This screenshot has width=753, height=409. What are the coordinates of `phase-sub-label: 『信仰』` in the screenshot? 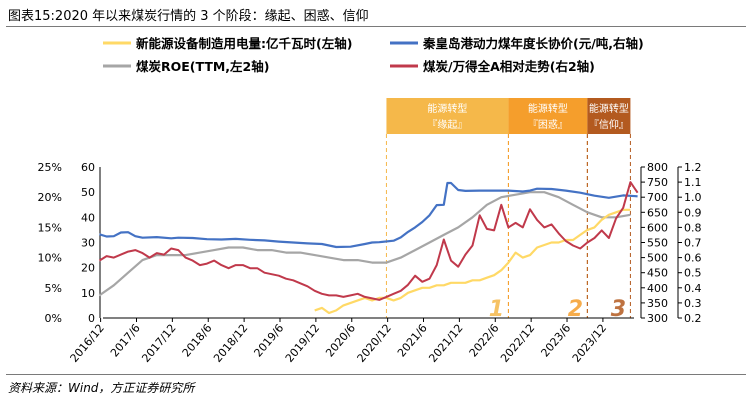 It's located at (609, 125).